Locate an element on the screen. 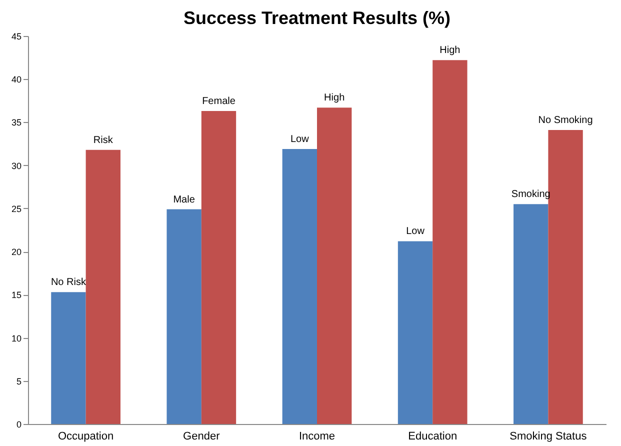  y-tick-label: 5 is located at coordinates (19, 381).